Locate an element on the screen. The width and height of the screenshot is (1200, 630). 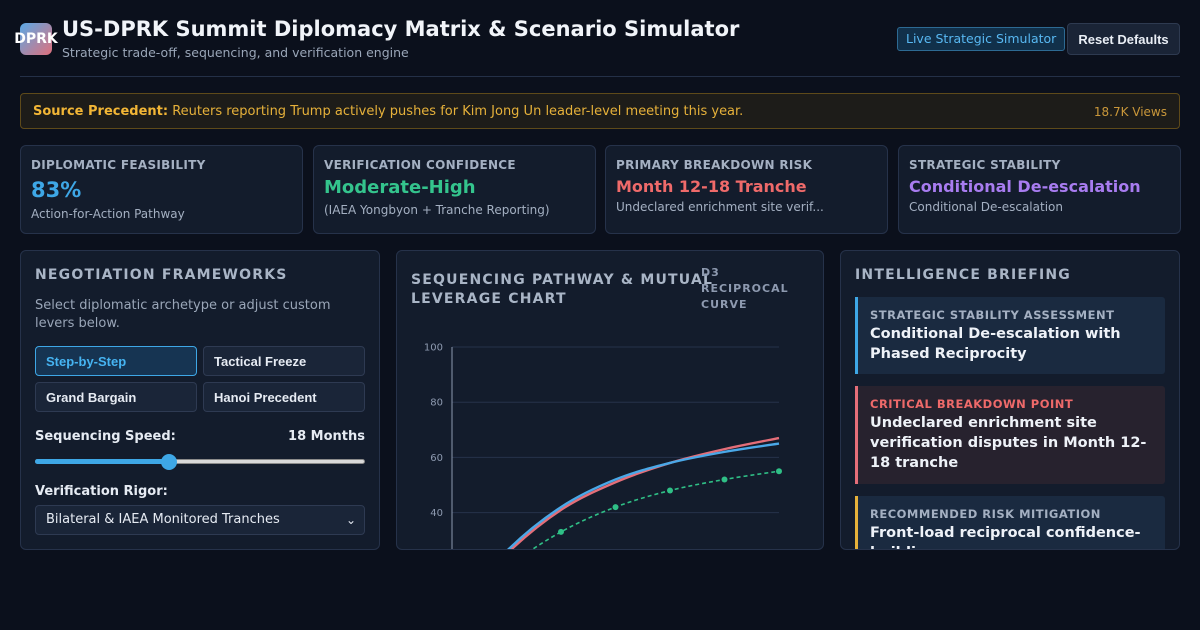
kpi-value: 83% is located at coordinates (56, 190).